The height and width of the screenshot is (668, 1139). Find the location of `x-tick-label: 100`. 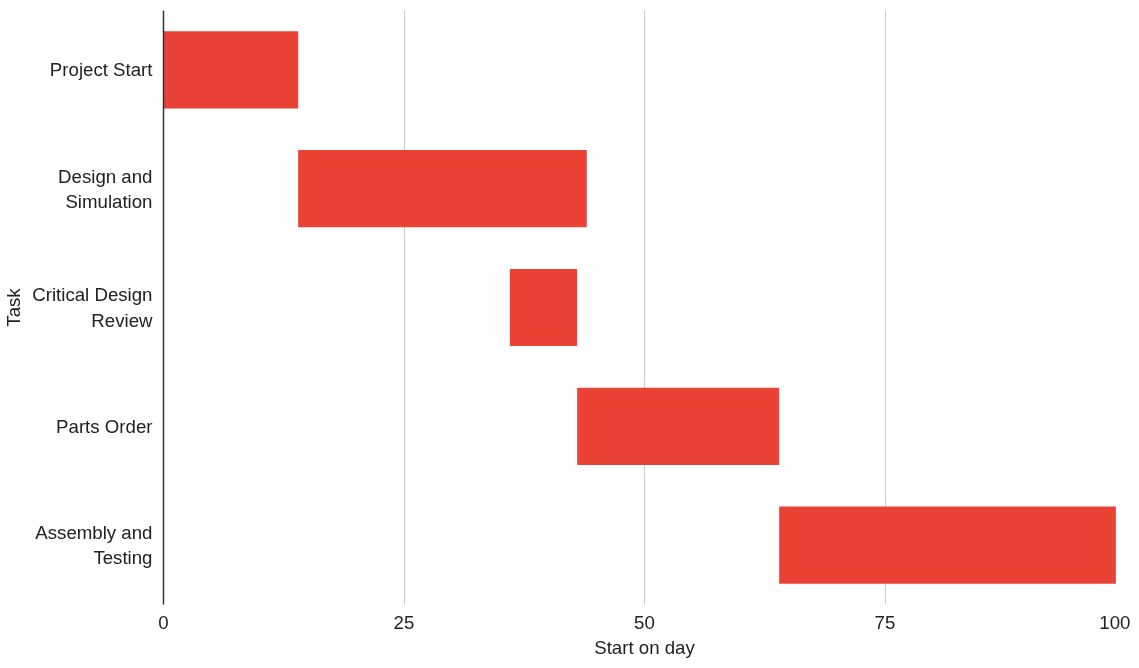

x-tick-label: 100 is located at coordinates (1115, 622).